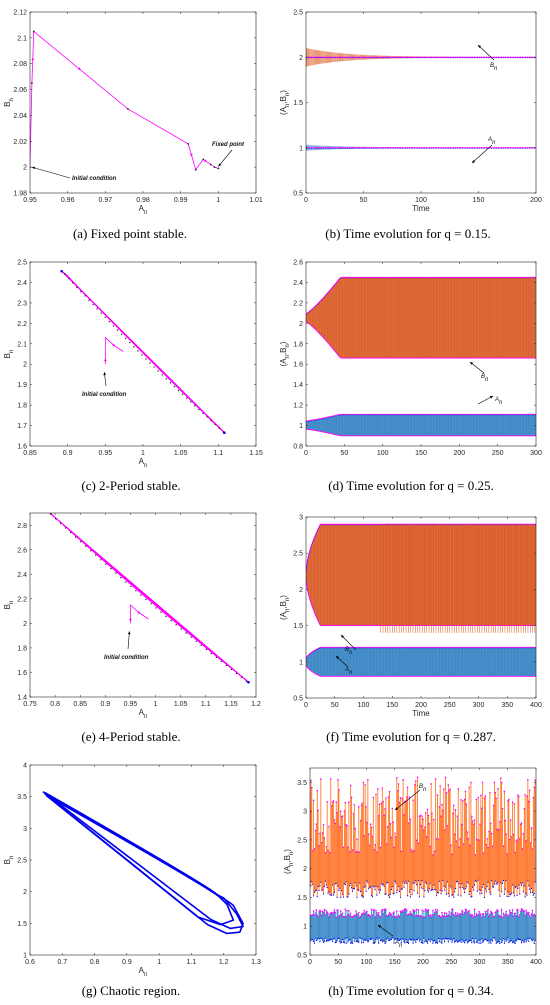  Describe the element at coordinates (343, 637) in the screenshot. I see `bn-arrow-arrow` at that location.